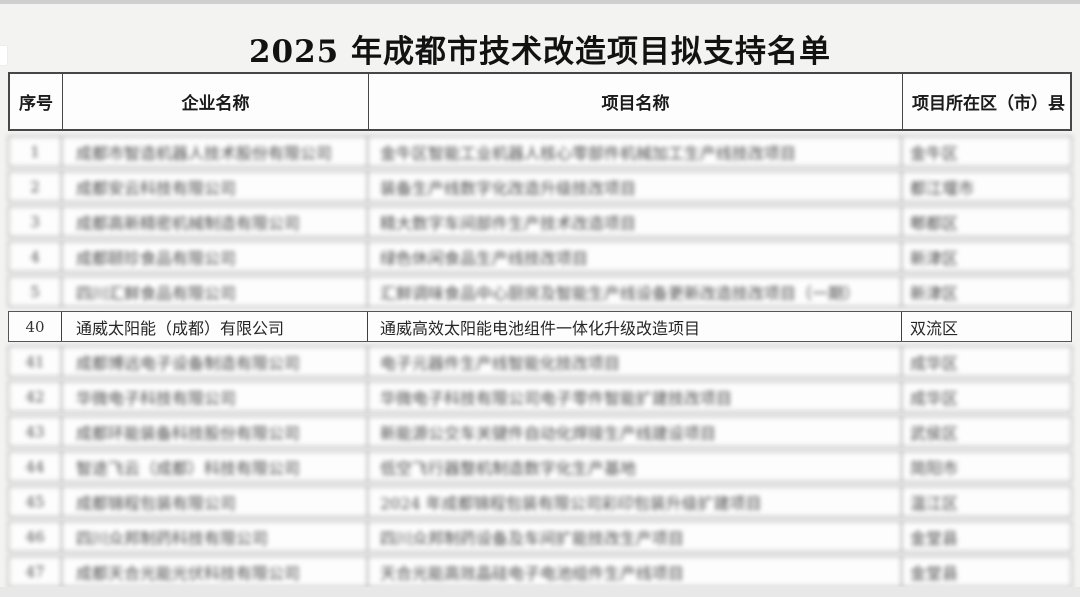  Describe the element at coordinates (214, 256) in the screenshot. I see `row-company-cell: 成都颐珍食品有限公司` at that location.